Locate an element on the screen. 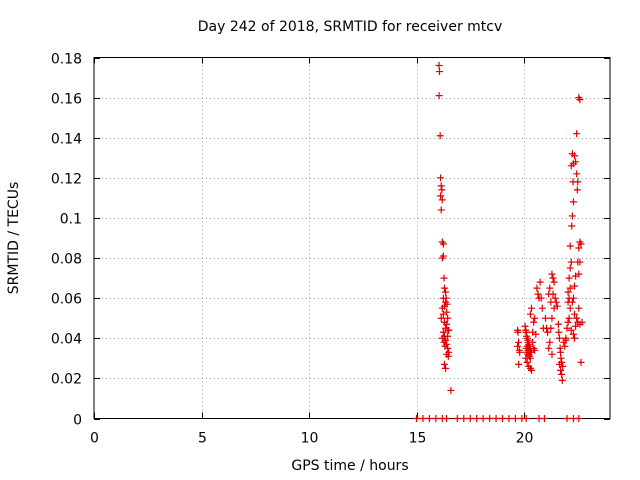  y-tick-label: 0.14 is located at coordinates (66, 140).